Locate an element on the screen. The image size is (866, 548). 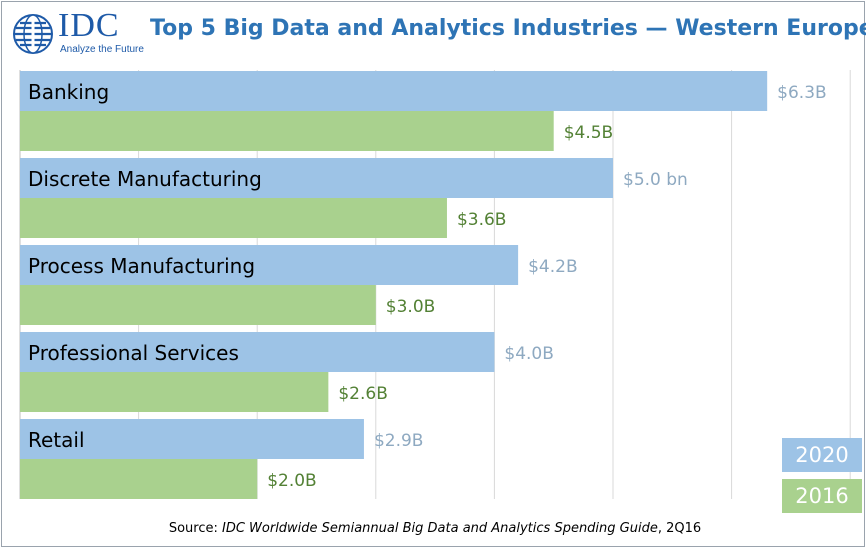
legend-item-2020: 2020 is located at coordinates (822, 455).